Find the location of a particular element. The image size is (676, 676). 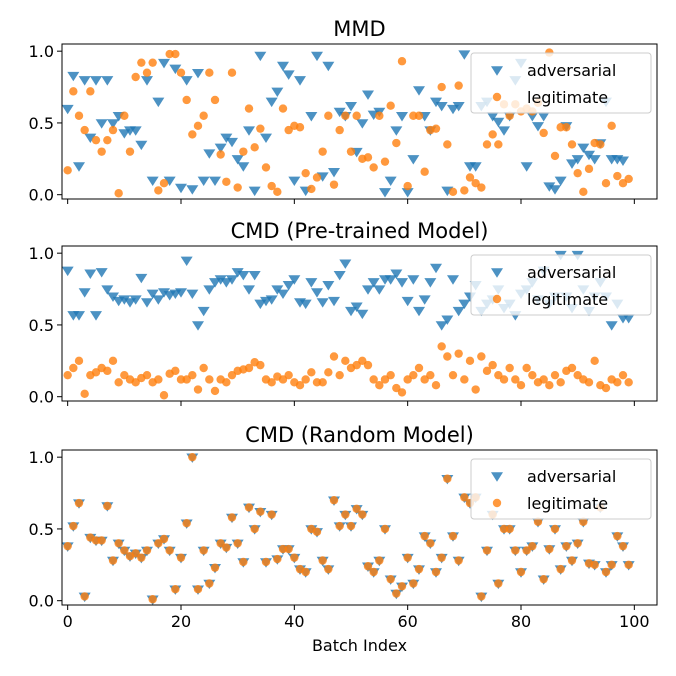

x-tick-label: 100 is located at coordinates (634, 621).